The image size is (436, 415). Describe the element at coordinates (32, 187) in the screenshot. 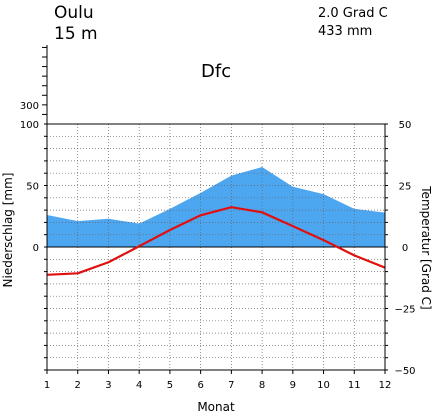

I see `left-tick-label: 50` at that location.